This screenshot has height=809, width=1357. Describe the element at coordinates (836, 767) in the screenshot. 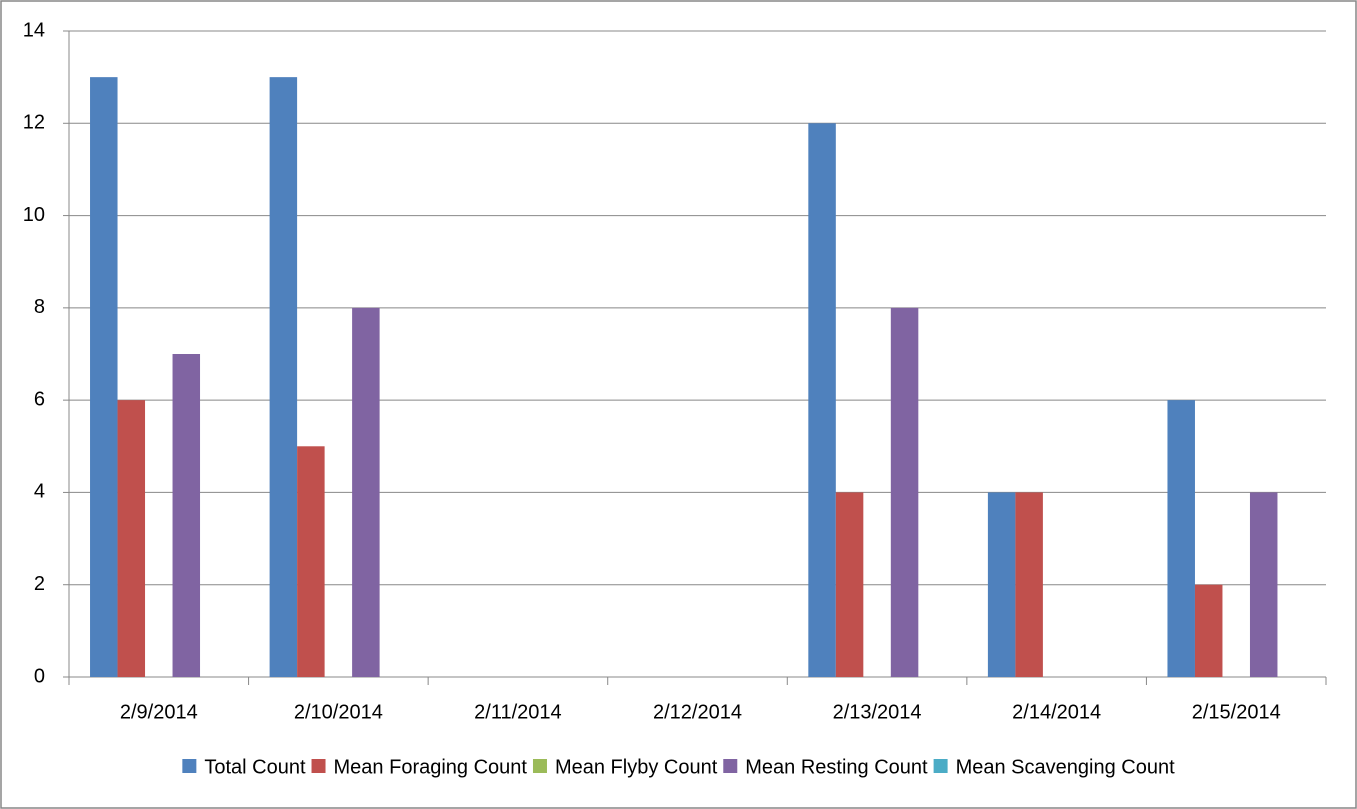

I see `legend-label: Mean Resting Count` at that location.